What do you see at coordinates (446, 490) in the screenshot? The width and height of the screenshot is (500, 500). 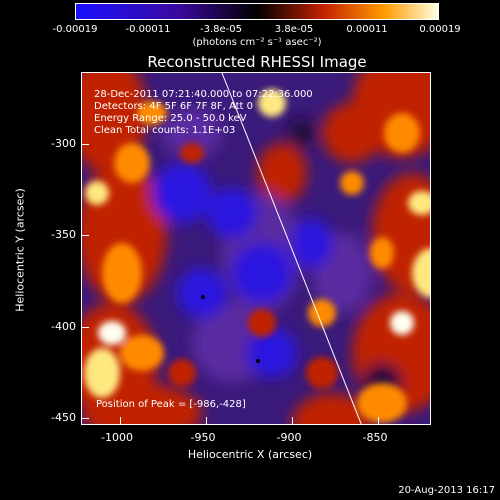 I see `footer-date: 20-Aug-2013 16:17` at bounding box center [446, 490].